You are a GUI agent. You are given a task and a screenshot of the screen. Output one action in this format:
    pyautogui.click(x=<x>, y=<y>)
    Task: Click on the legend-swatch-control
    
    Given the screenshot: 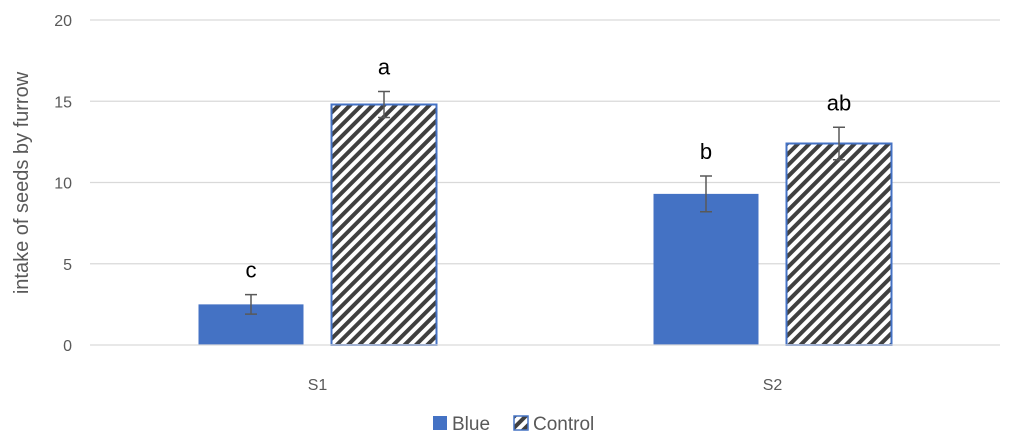 What is the action you would take?
    pyautogui.click(x=521, y=423)
    